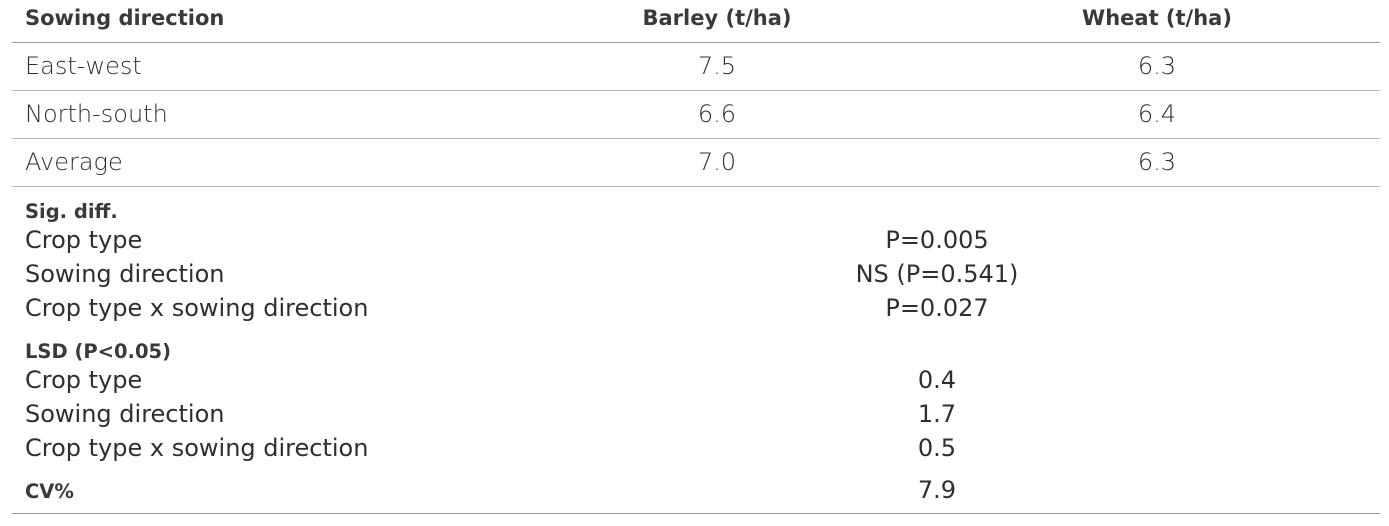 The height and width of the screenshot is (526, 1389). Describe the element at coordinates (696, 276) in the screenshot. I see `sig-diff-row: Sowing direction NS (P=0.541)` at that location.